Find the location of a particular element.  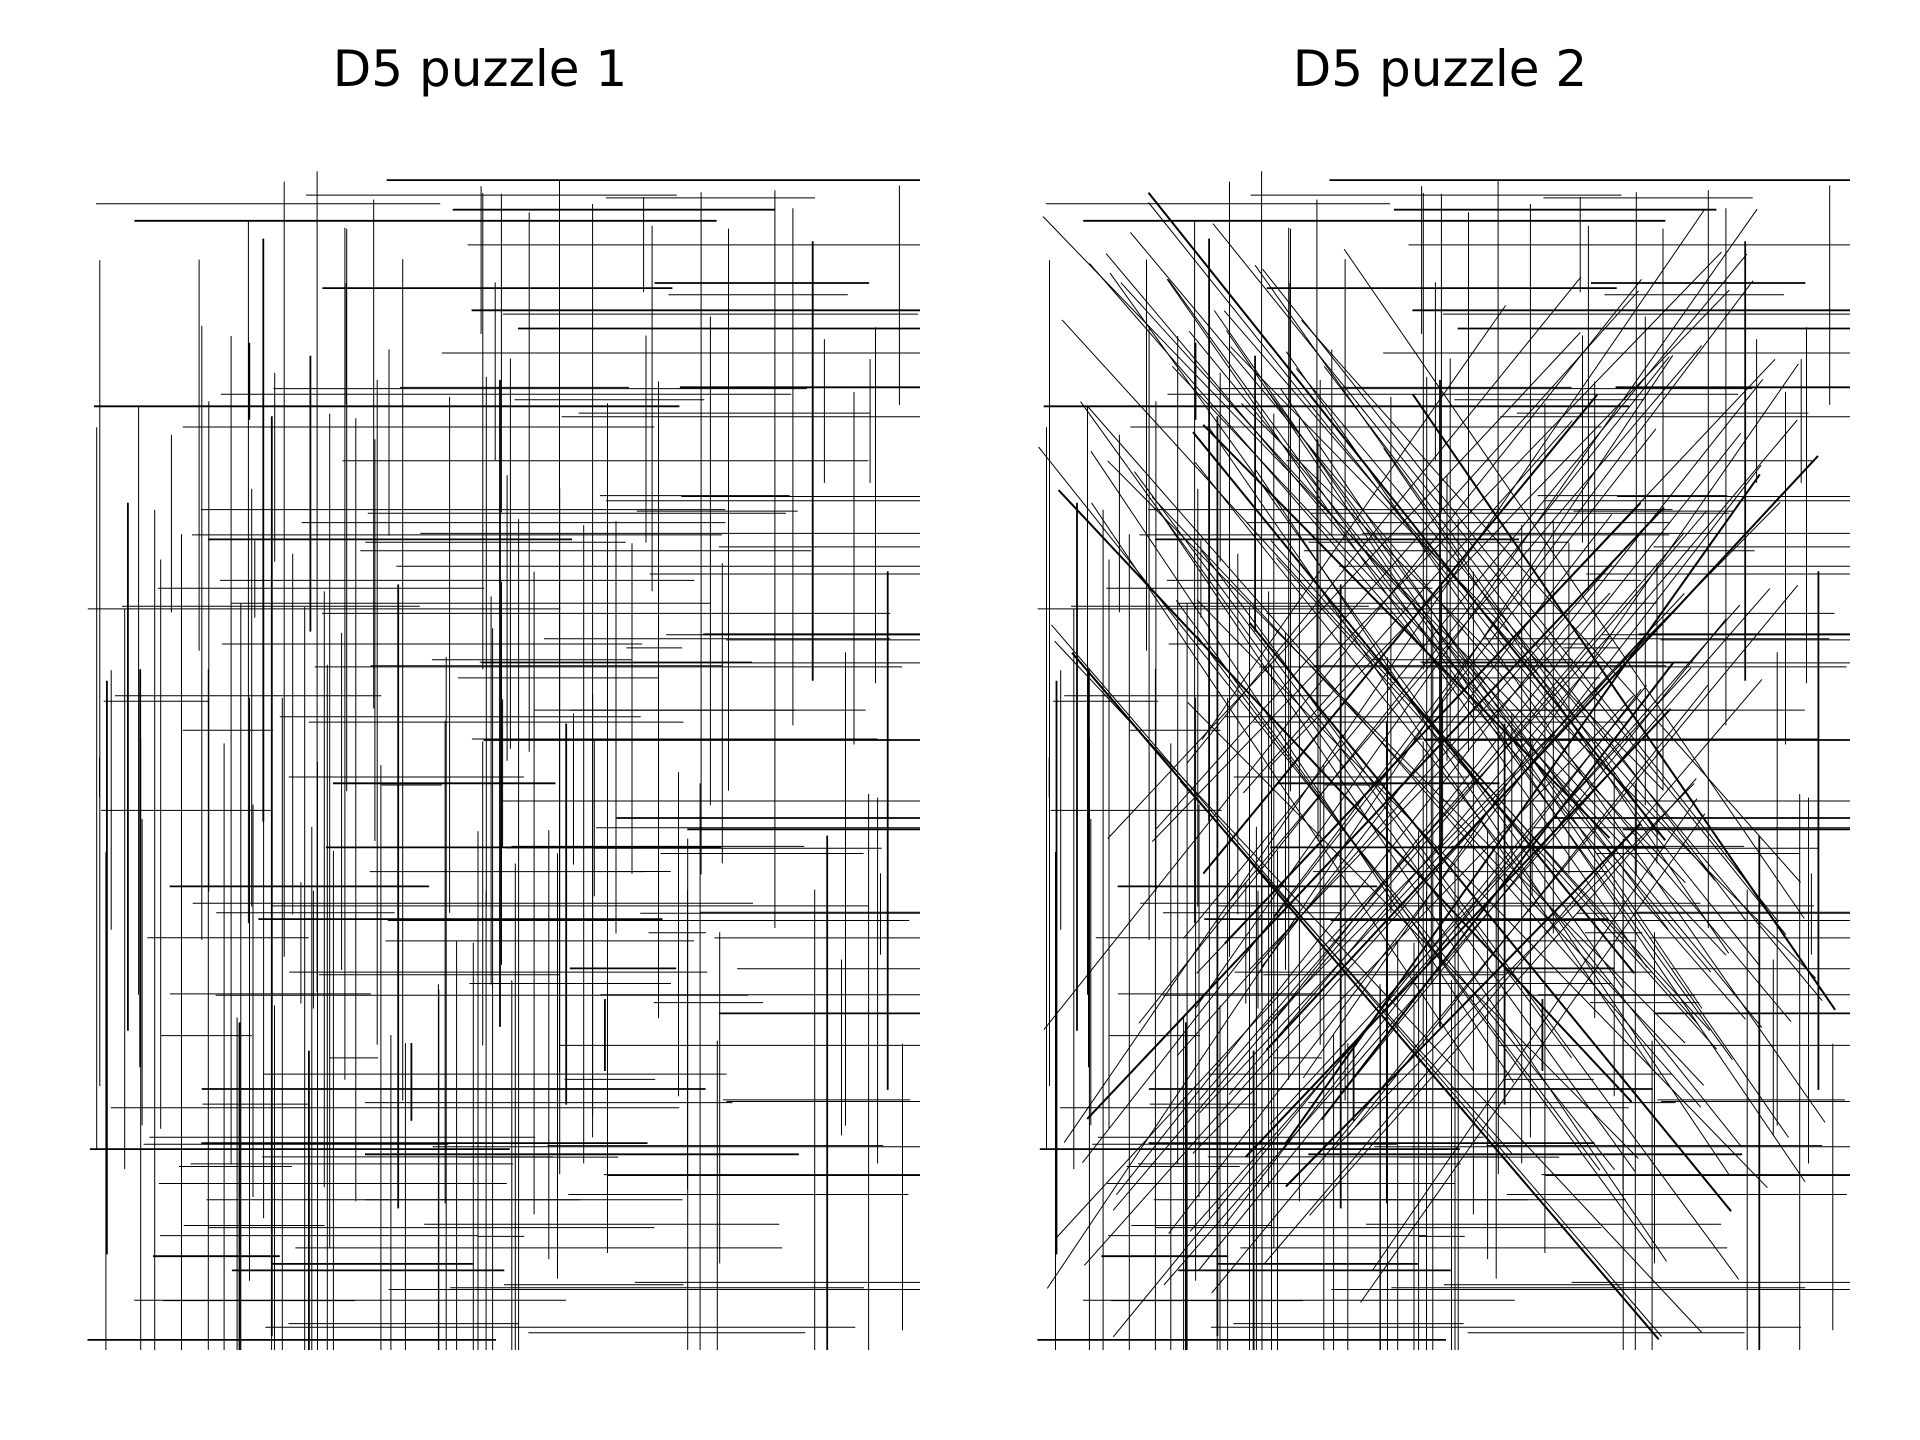

puzzle-2-title: D5 puzzle 2 is located at coordinates (1440, 69).